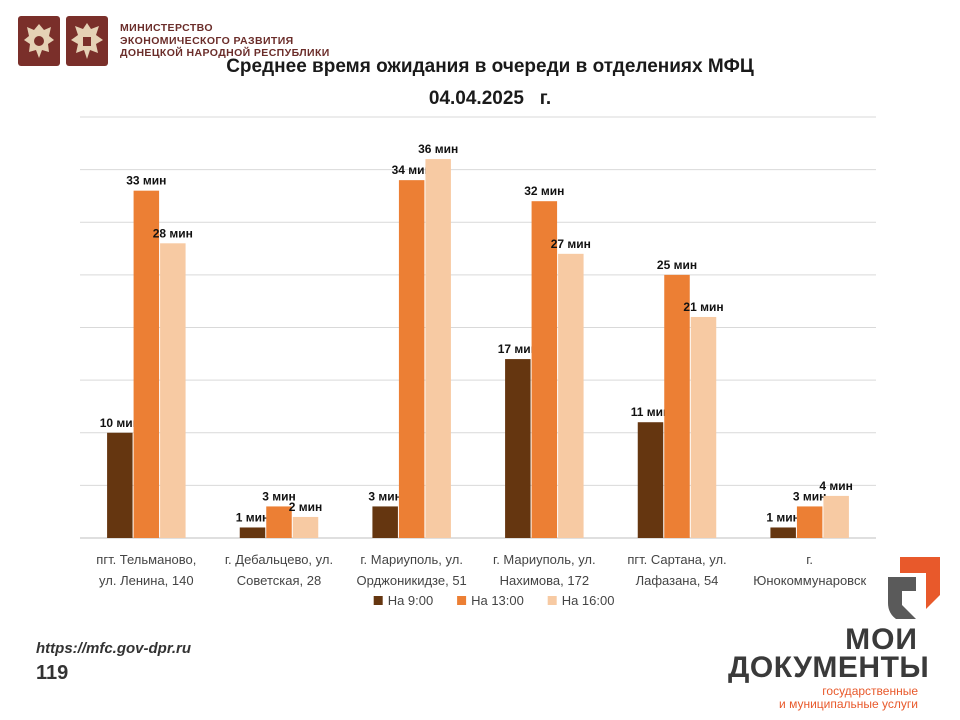 The height and width of the screenshot is (720, 960). What do you see at coordinates (881, 639) in the screenshot?
I see `brand-word: МОИ` at bounding box center [881, 639].